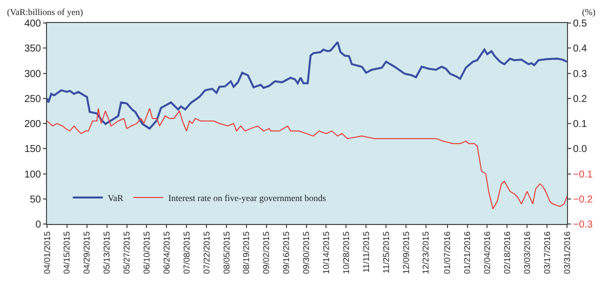  Describe the element at coordinates (33, 99) in the screenshot. I see `y-tick-label: 250` at that location.